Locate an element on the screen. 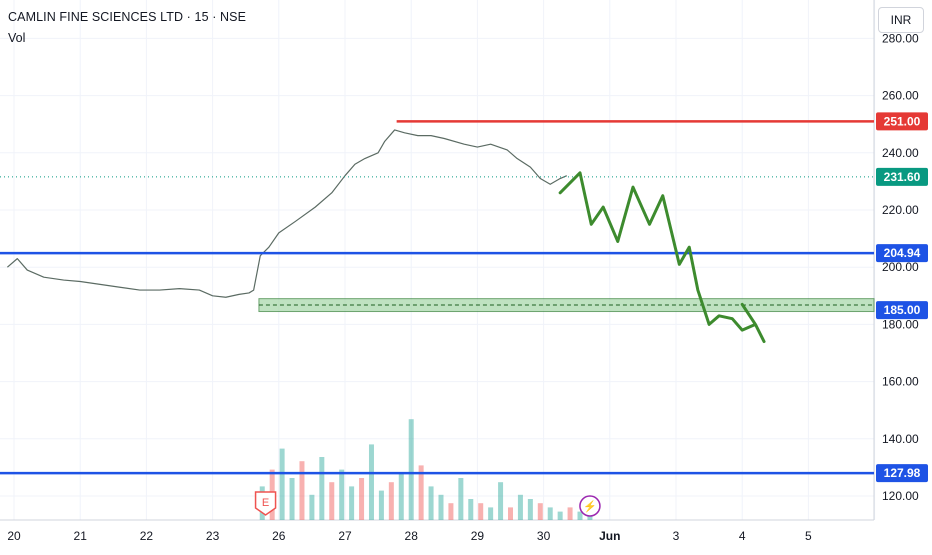 The image size is (932, 555). current-price-tag is located at coordinates (902, 176).